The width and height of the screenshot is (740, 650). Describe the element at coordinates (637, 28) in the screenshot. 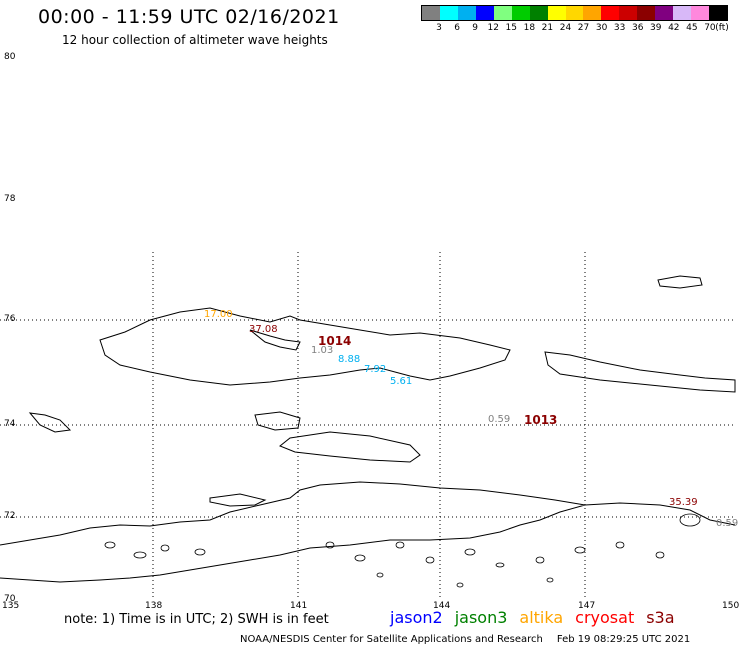

I see `legend-tick-label: 36` at that location.